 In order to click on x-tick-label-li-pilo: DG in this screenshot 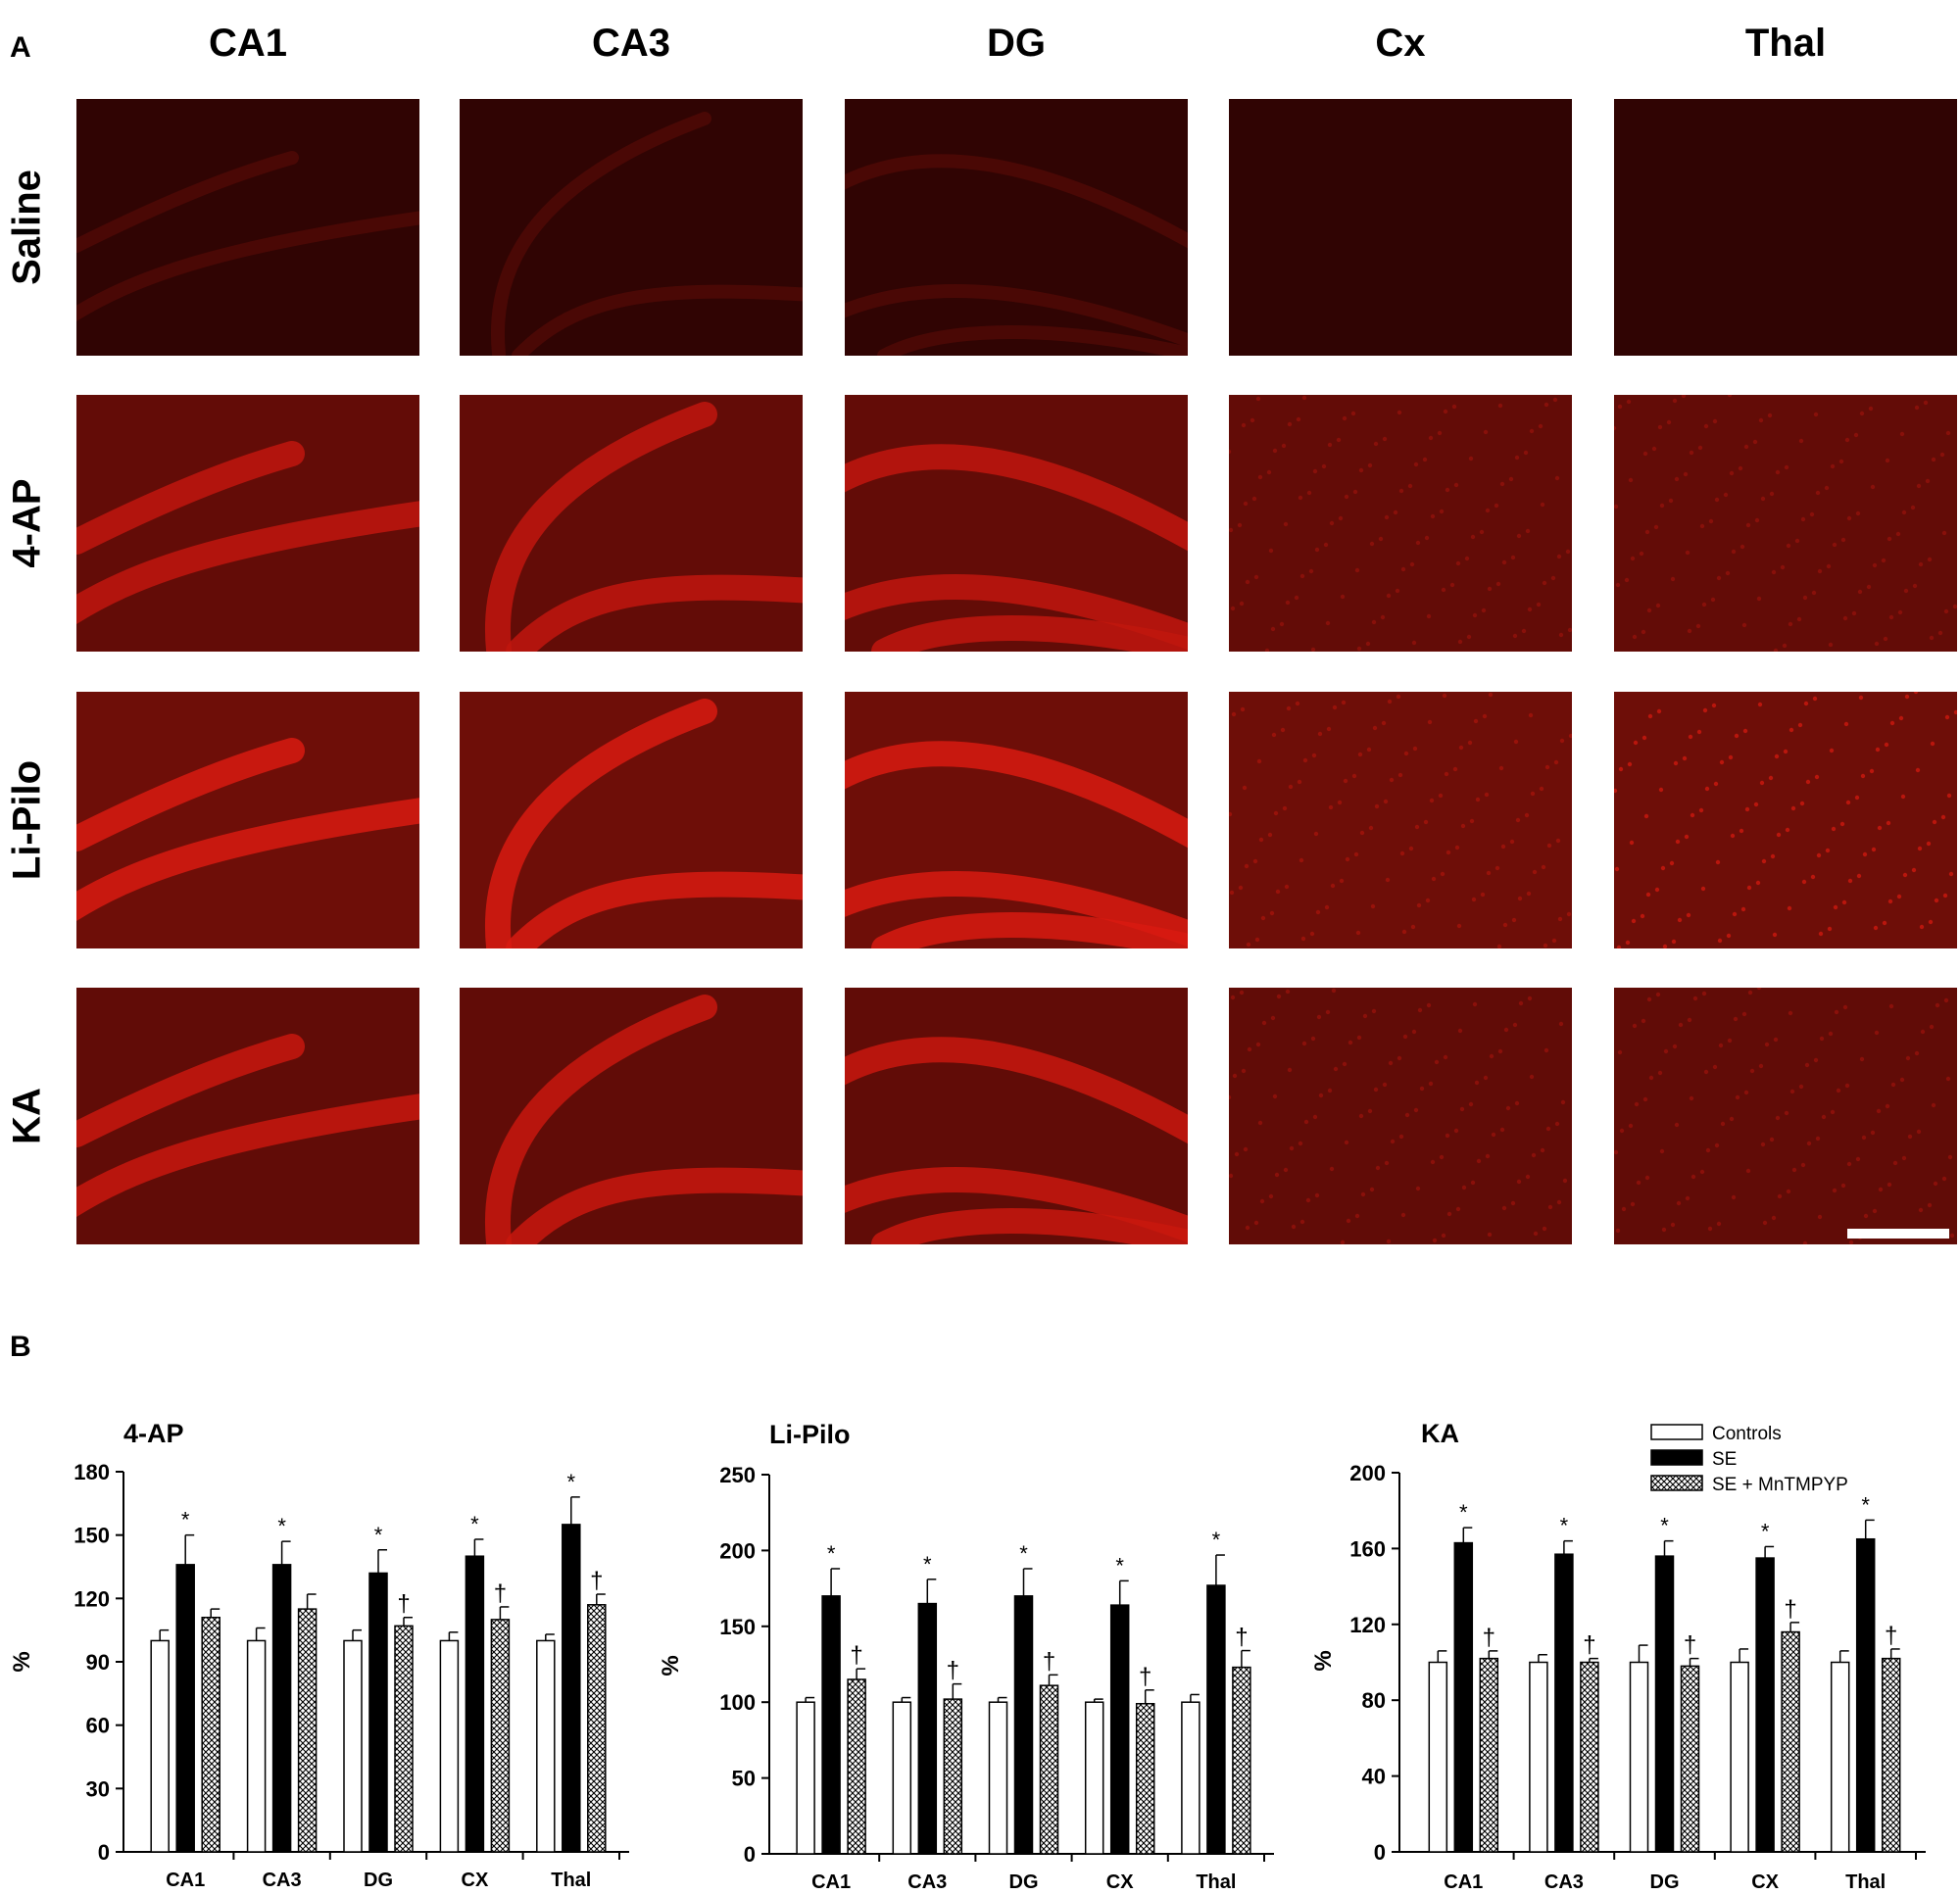, I will do `click(1024, 1882)`.